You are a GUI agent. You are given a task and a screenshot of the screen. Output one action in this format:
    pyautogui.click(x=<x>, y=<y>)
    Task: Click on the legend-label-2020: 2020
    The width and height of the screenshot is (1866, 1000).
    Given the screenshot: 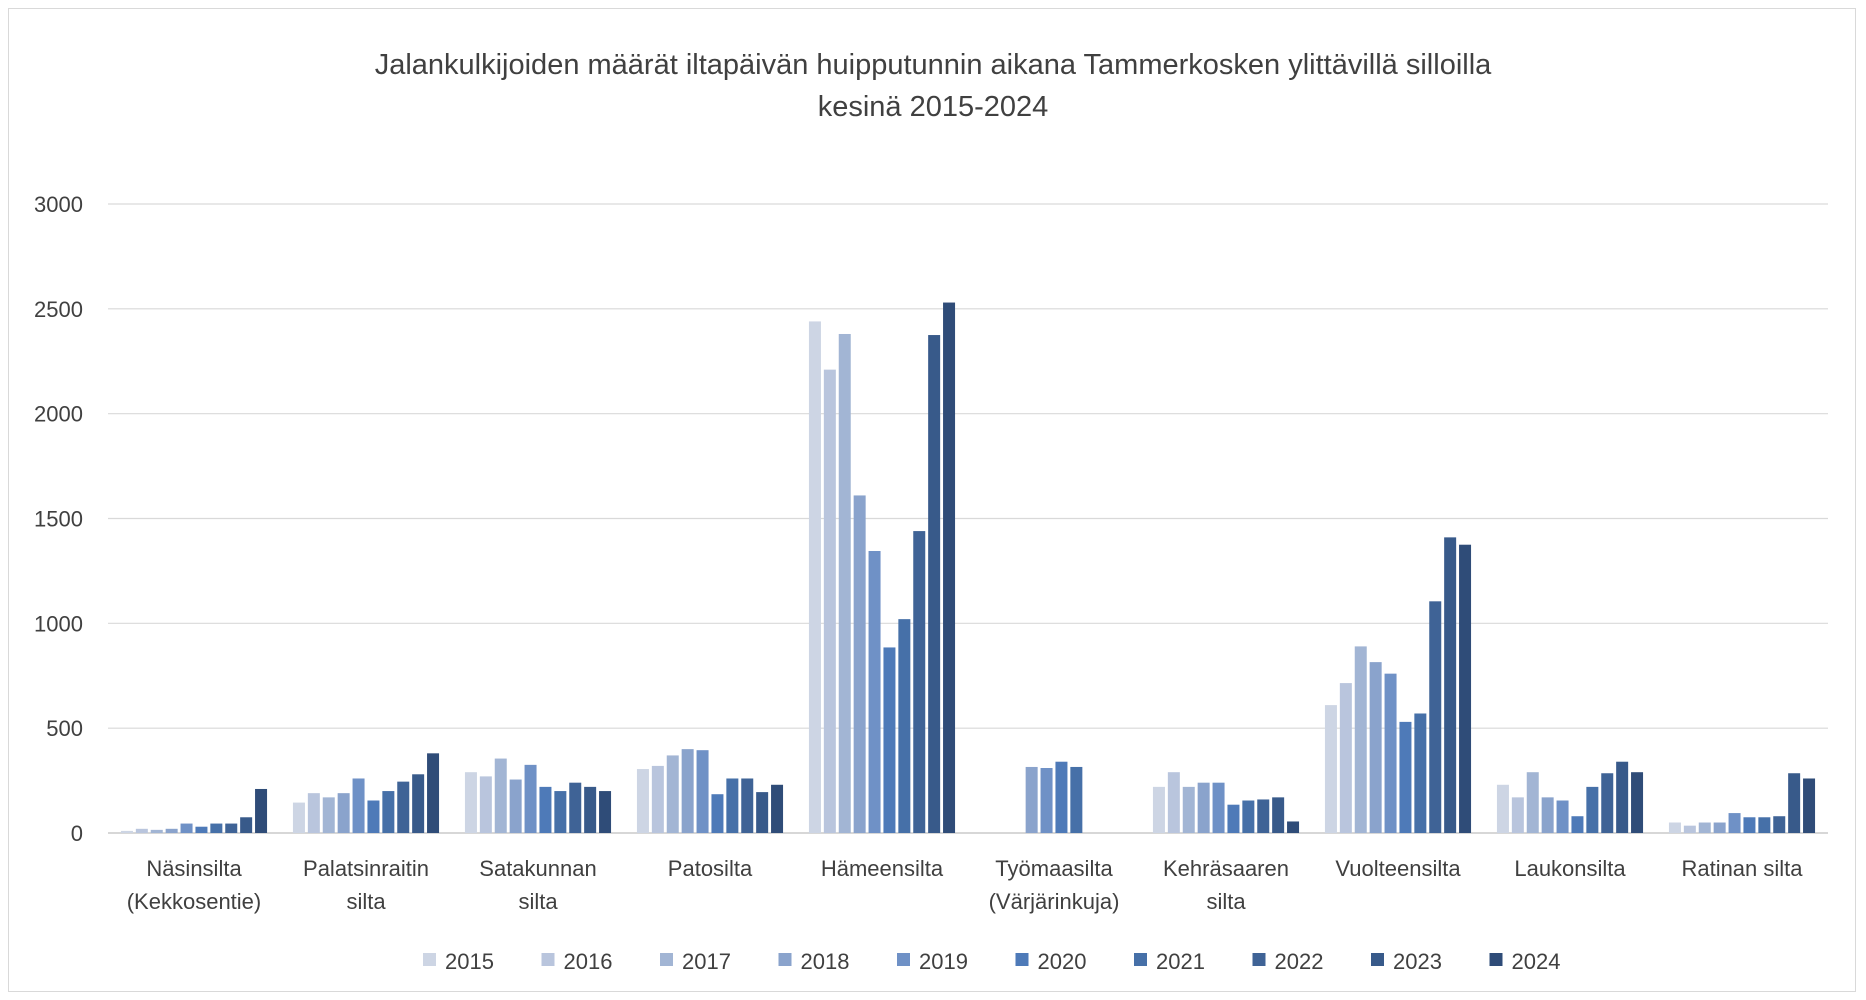 What is the action you would take?
    pyautogui.click(x=1062, y=961)
    